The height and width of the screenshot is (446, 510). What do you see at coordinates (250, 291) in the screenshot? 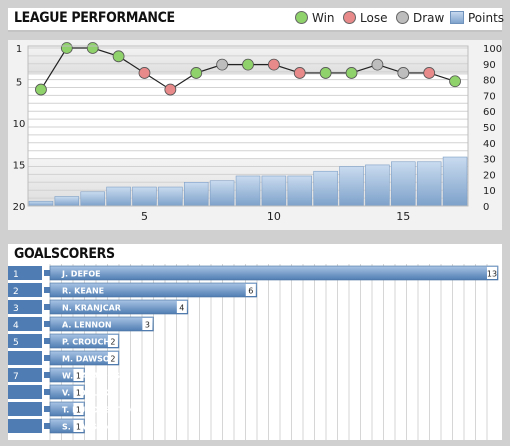
I see `goal-value: 6` at bounding box center [250, 291].